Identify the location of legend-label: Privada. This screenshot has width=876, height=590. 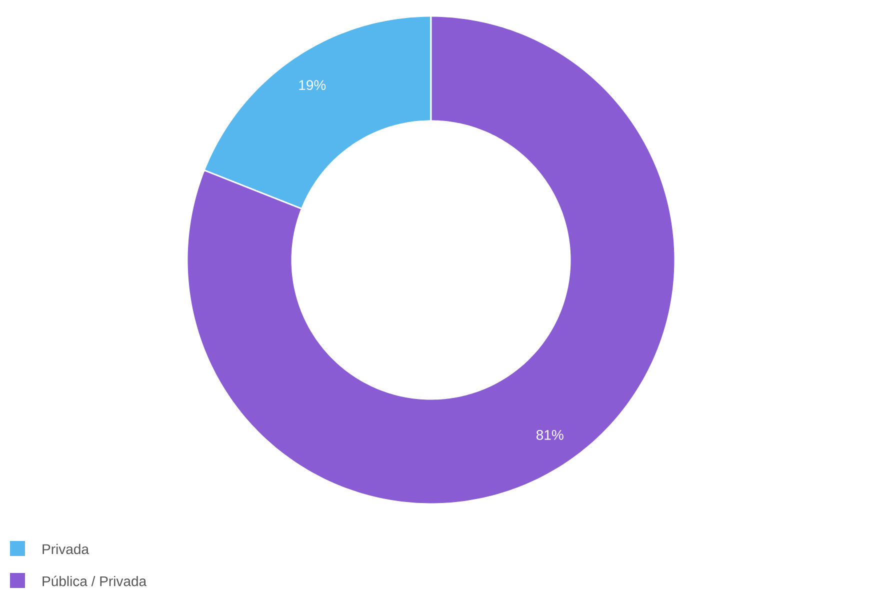
(66, 549).